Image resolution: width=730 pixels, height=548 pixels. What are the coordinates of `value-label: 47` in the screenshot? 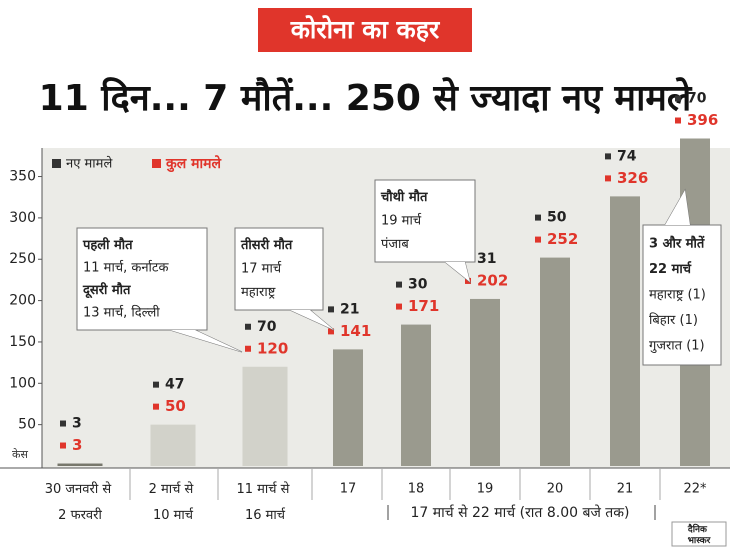 It's located at (174, 385).